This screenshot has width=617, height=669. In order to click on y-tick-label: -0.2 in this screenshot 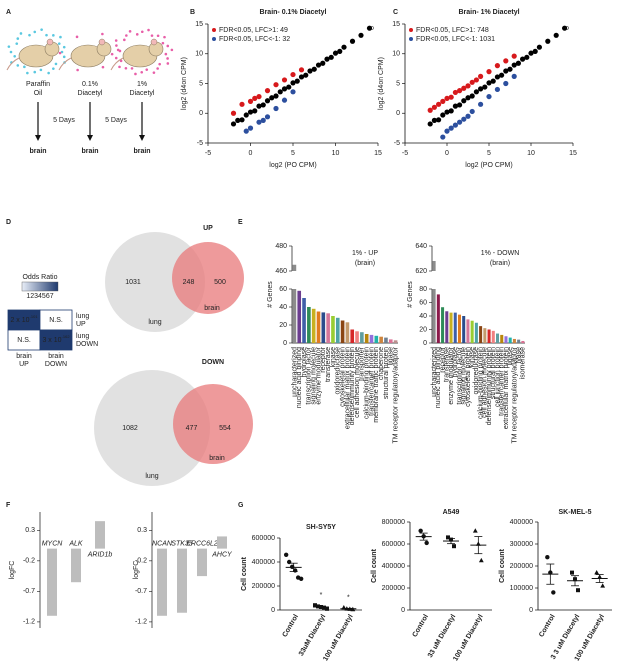, I will do `click(141, 561)`.